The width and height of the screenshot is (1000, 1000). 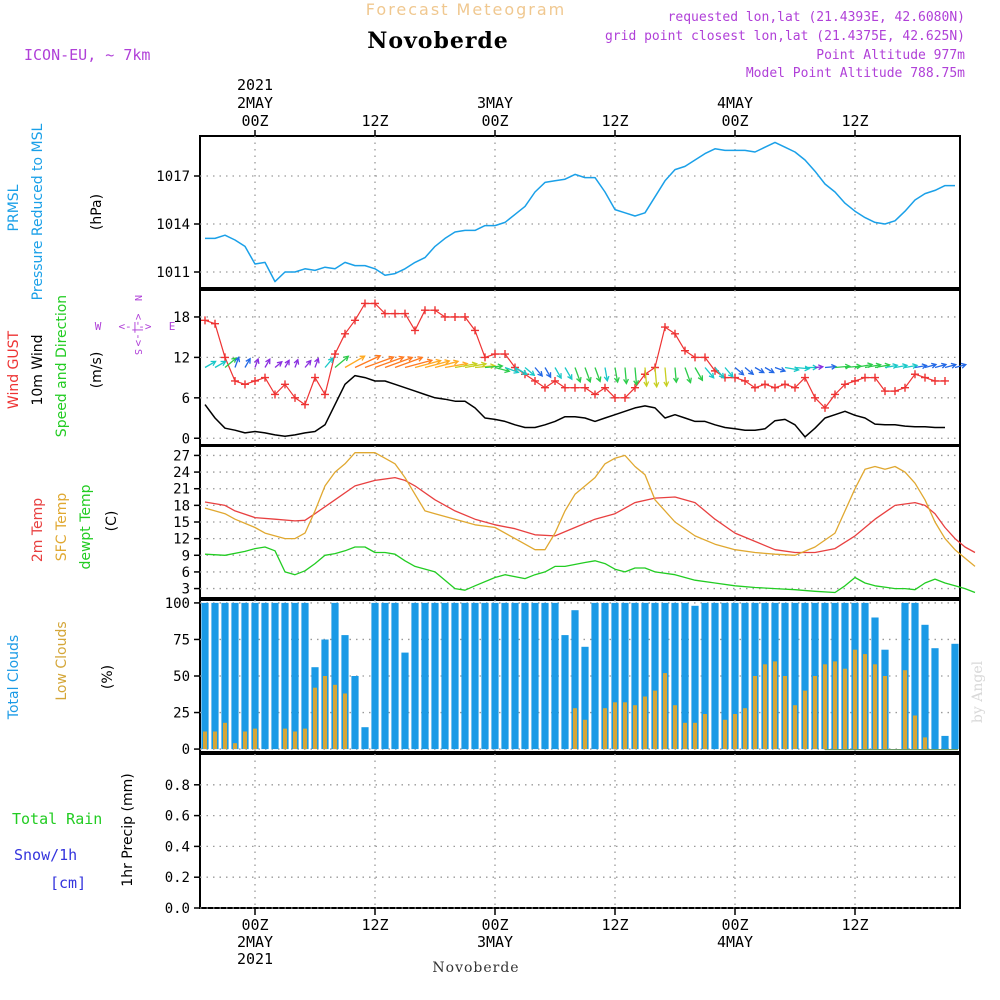 I want to click on wind-gust-line, so click(x=574, y=355).